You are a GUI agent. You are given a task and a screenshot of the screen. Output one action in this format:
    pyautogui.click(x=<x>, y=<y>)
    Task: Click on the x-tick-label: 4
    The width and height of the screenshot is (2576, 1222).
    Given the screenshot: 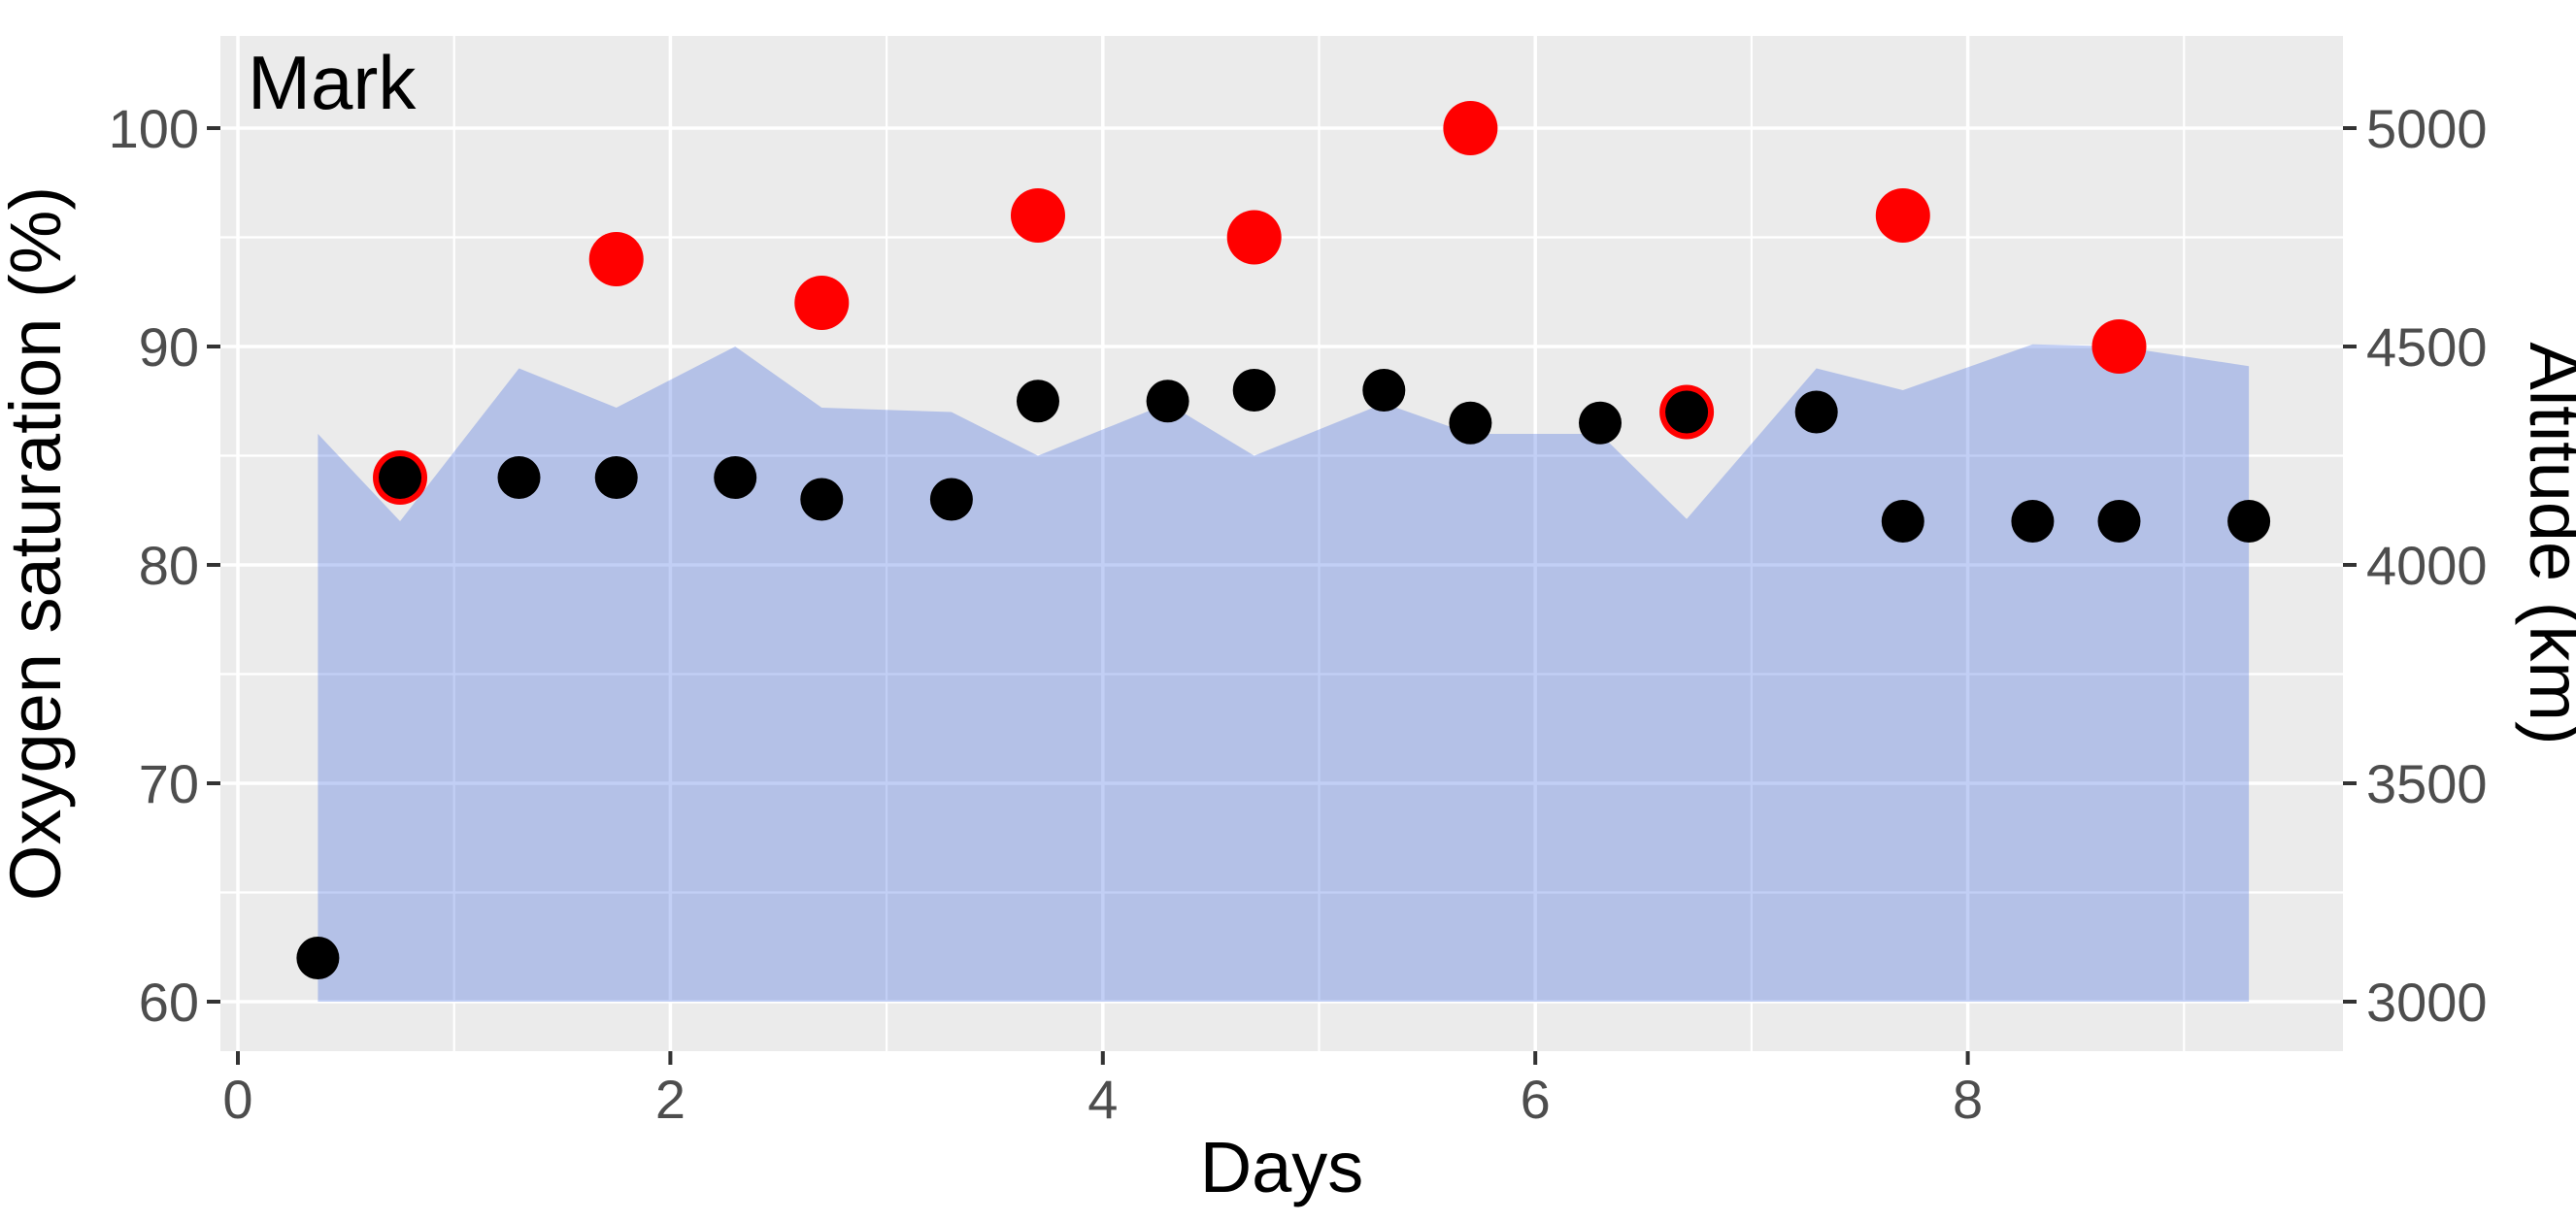 What is the action you would take?
    pyautogui.click(x=1102, y=1099)
    